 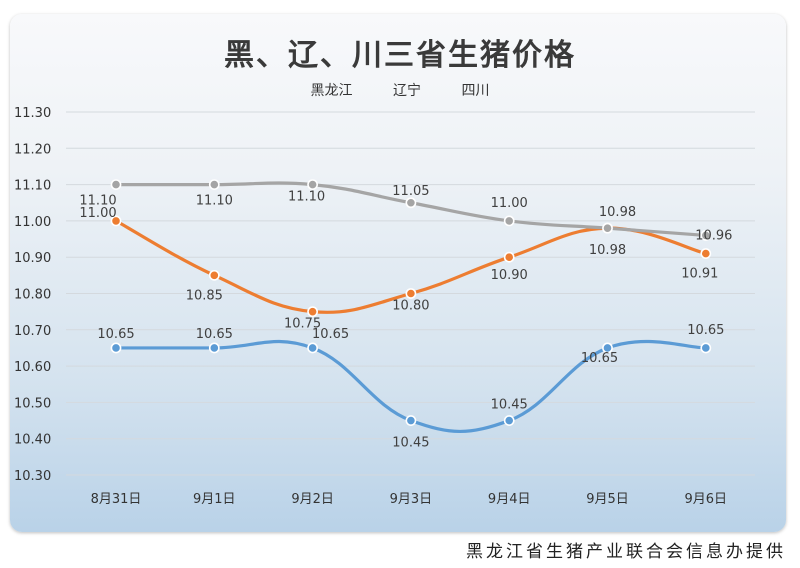 What do you see at coordinates (214, 499) in the screenshot?
I see `x-tick-label: 9月1日` at bounding box center [214, 499].